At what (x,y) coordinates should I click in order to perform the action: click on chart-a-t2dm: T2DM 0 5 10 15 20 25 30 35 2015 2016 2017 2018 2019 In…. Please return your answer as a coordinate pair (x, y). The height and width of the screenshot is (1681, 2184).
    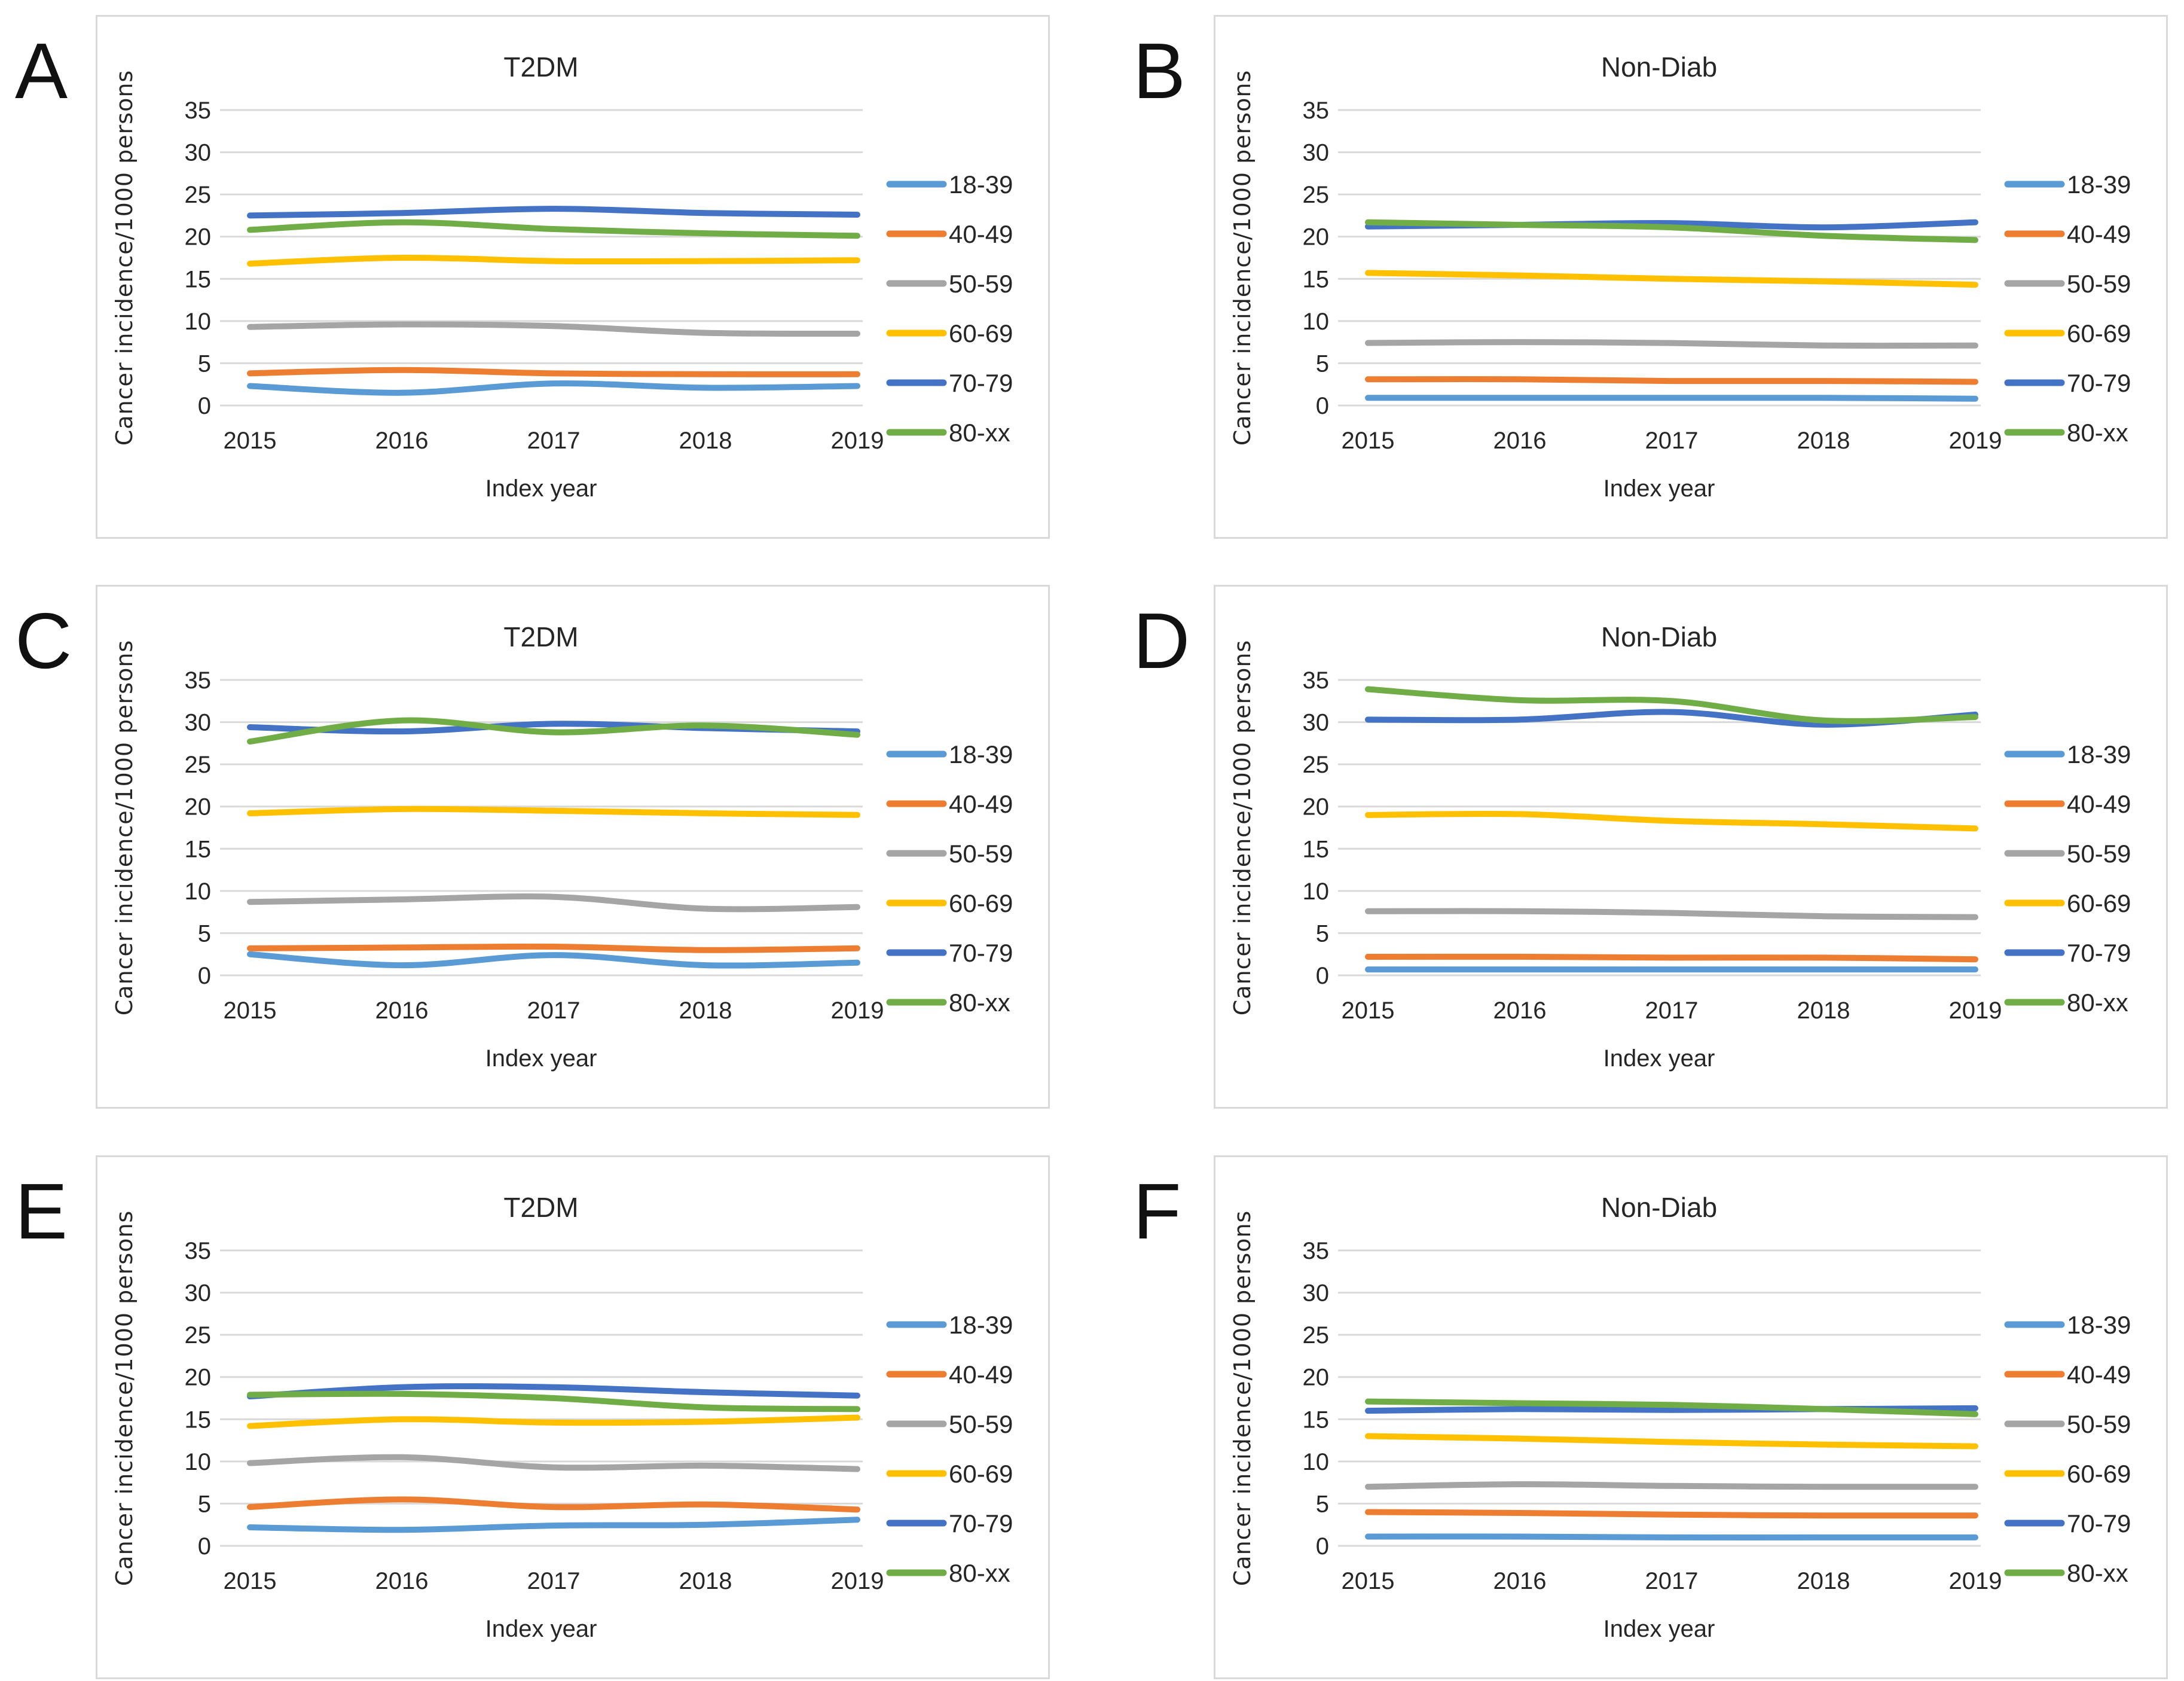
    Looking at the image, I should click on (573, 277).